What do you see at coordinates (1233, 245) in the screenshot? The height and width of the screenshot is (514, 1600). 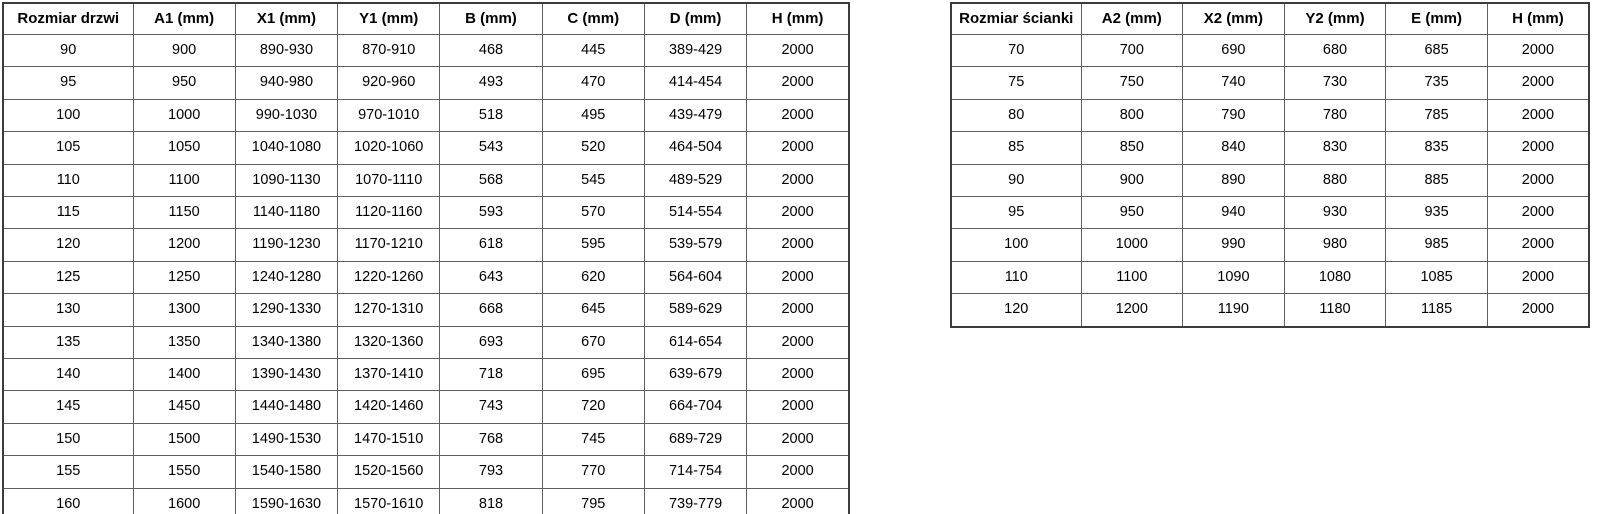 I see `table-cell: 990` at bounding box center [1233, 245].